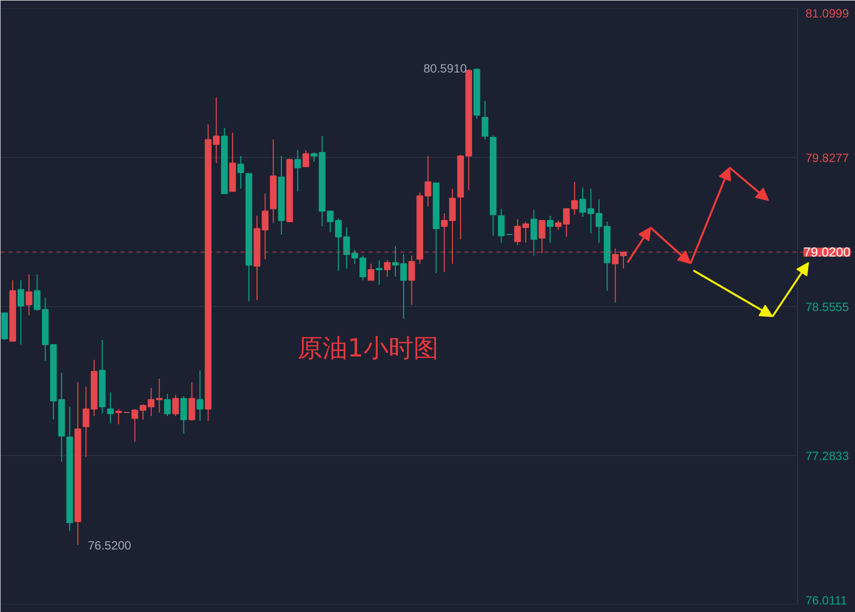 Image resolution: width=855 pixels, height=612 pixels. What do you see at coordinates (828, 158) in the screenshot?
I see `y-tick-label: 79.8277` at bounding box center [828, 158].